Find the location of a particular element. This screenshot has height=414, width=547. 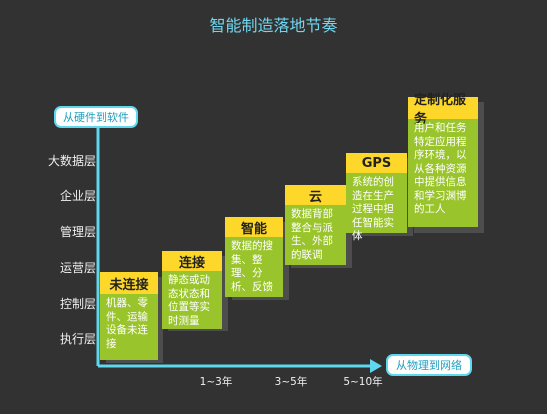

step-cloud: 云 数据背部整合与派生、外部的联调 is located at coordinates (315, 225).